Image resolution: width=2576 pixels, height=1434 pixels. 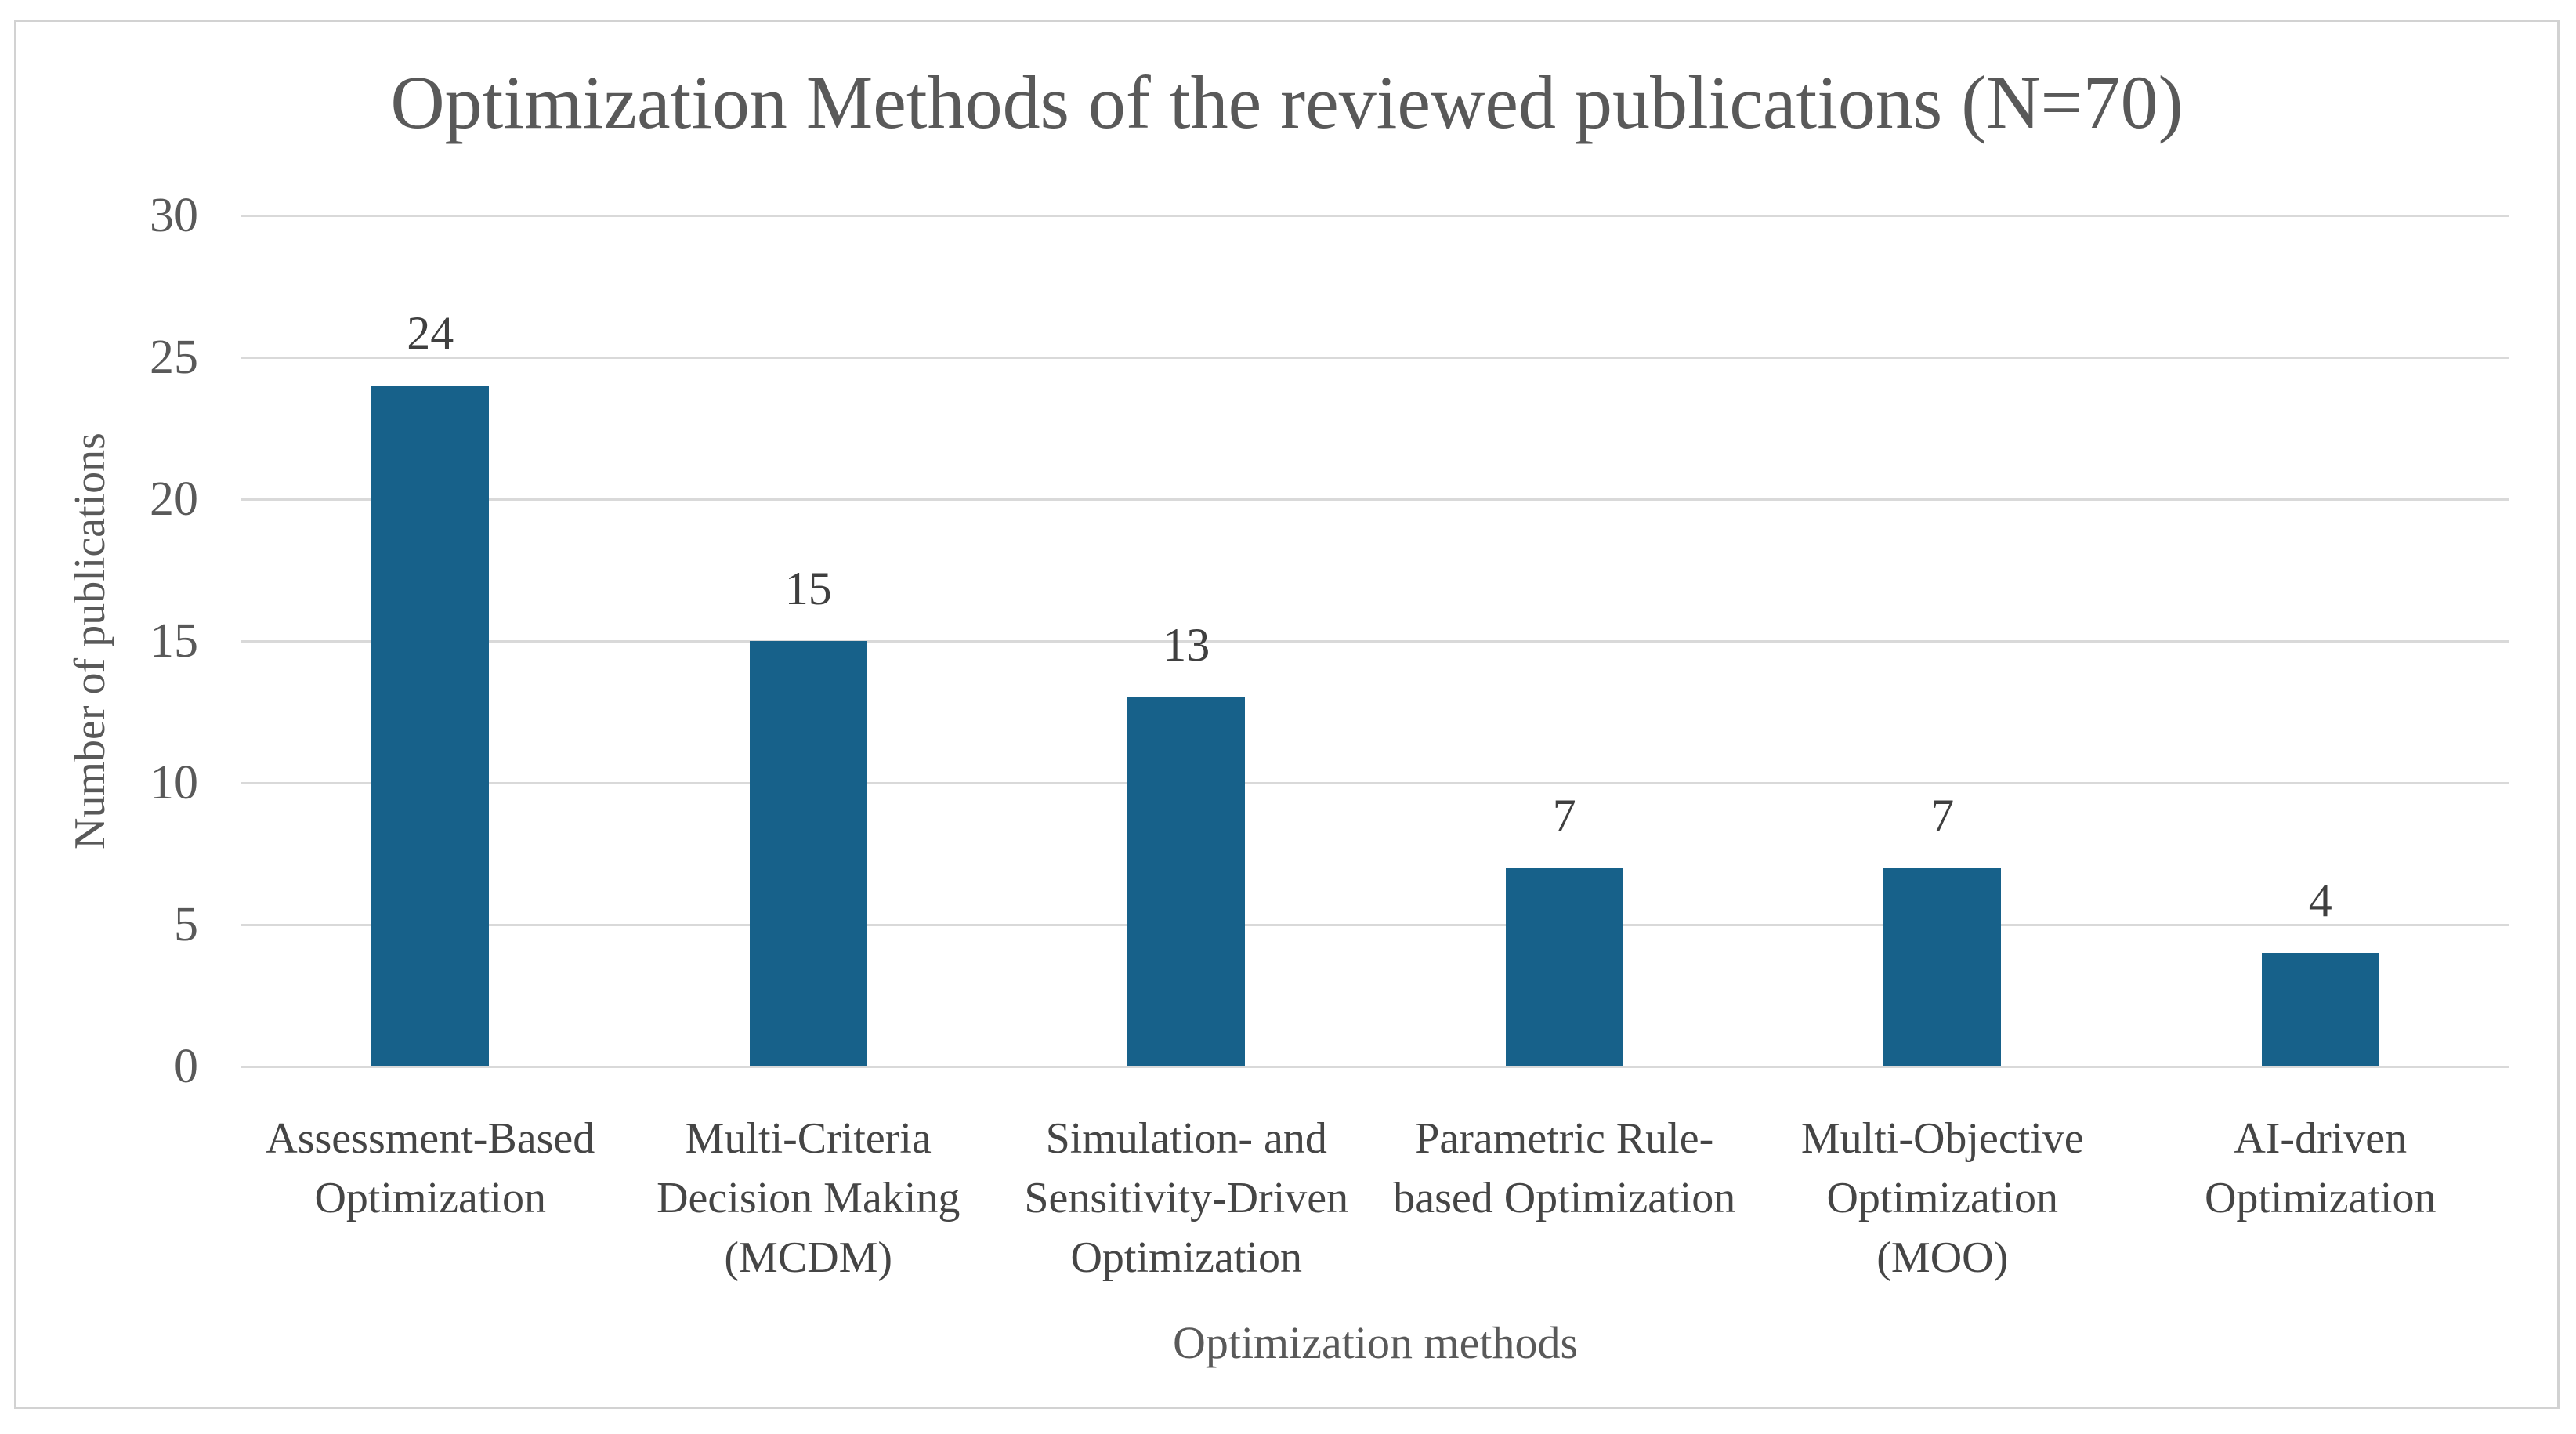 I want to click on category-label-line: (MOO), so click(x=1943, y=1257).